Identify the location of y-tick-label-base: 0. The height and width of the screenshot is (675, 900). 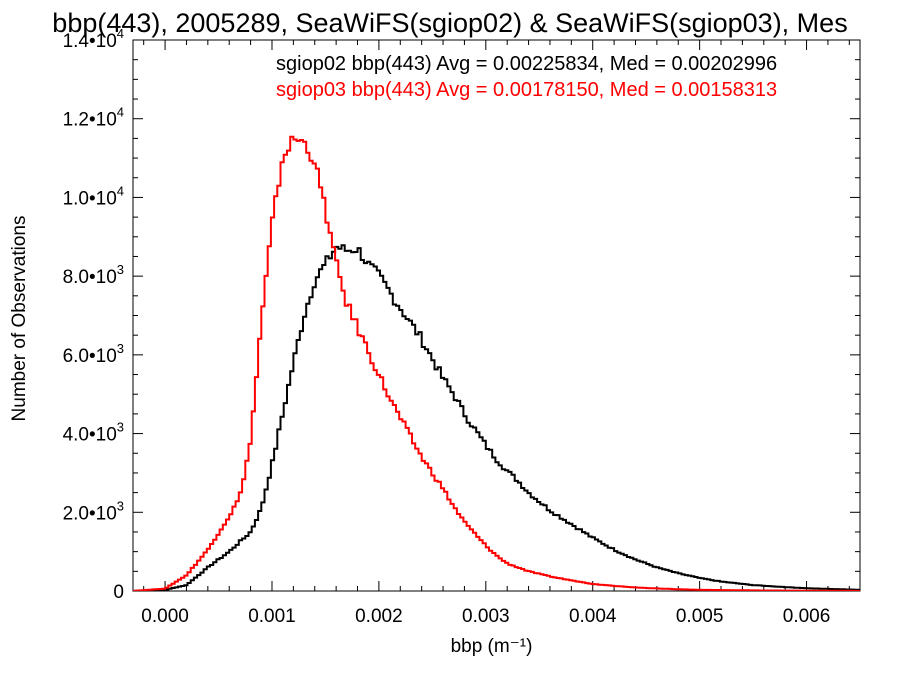
(118, 592).